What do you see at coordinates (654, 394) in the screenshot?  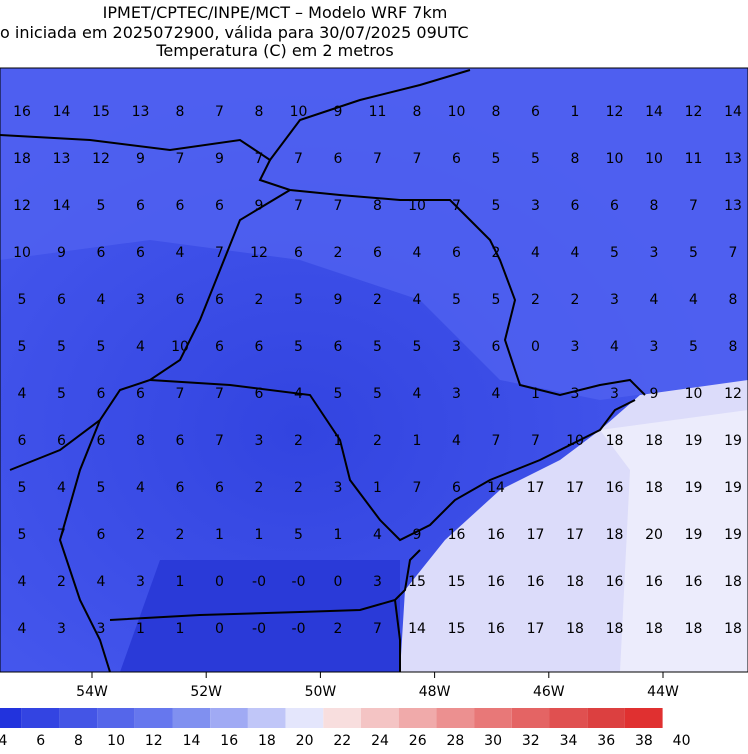 I see `grid-value: 9` at bounding box center [654, 394].